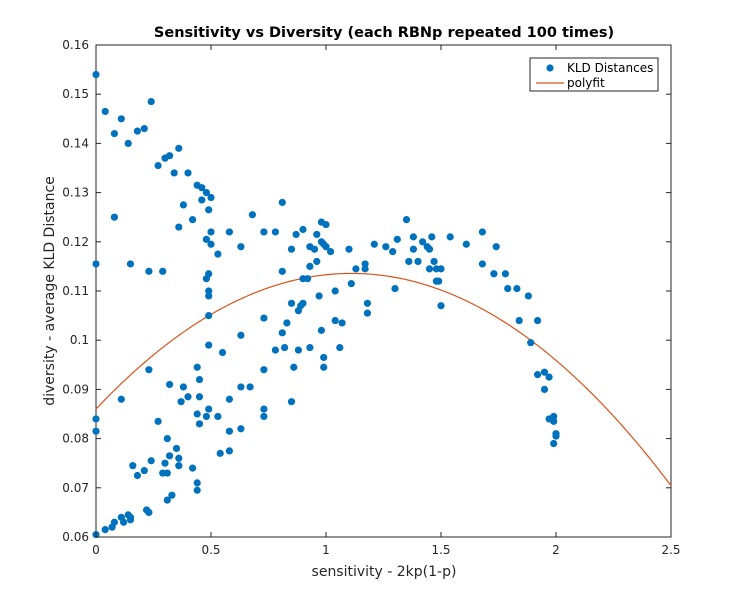 This screenshot has width=741, height=605. I want to click on y-tick-label: 0.14, so click(75, 143).